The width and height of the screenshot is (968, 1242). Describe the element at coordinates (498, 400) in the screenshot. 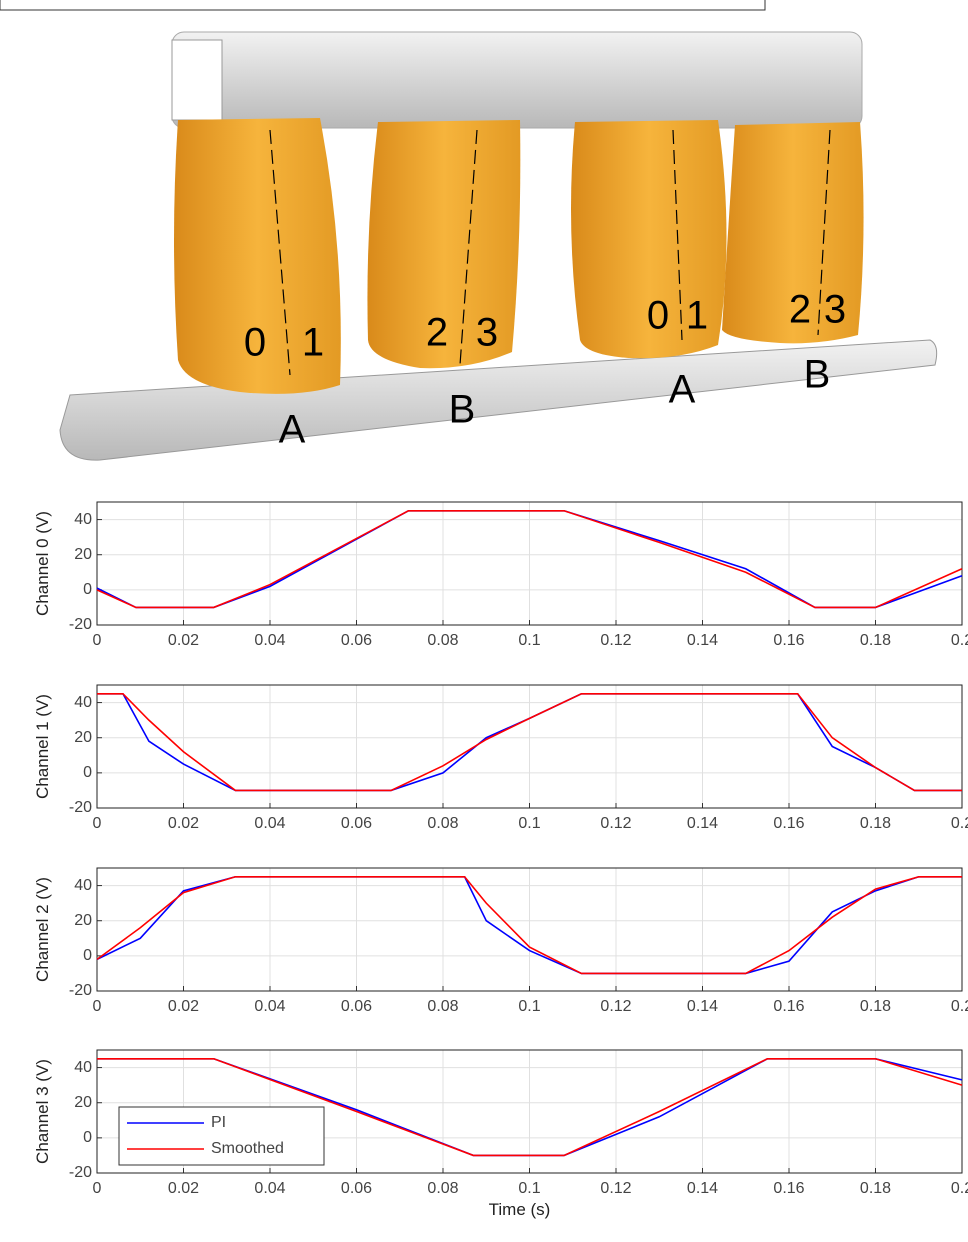

I see `base-bar` at that location.